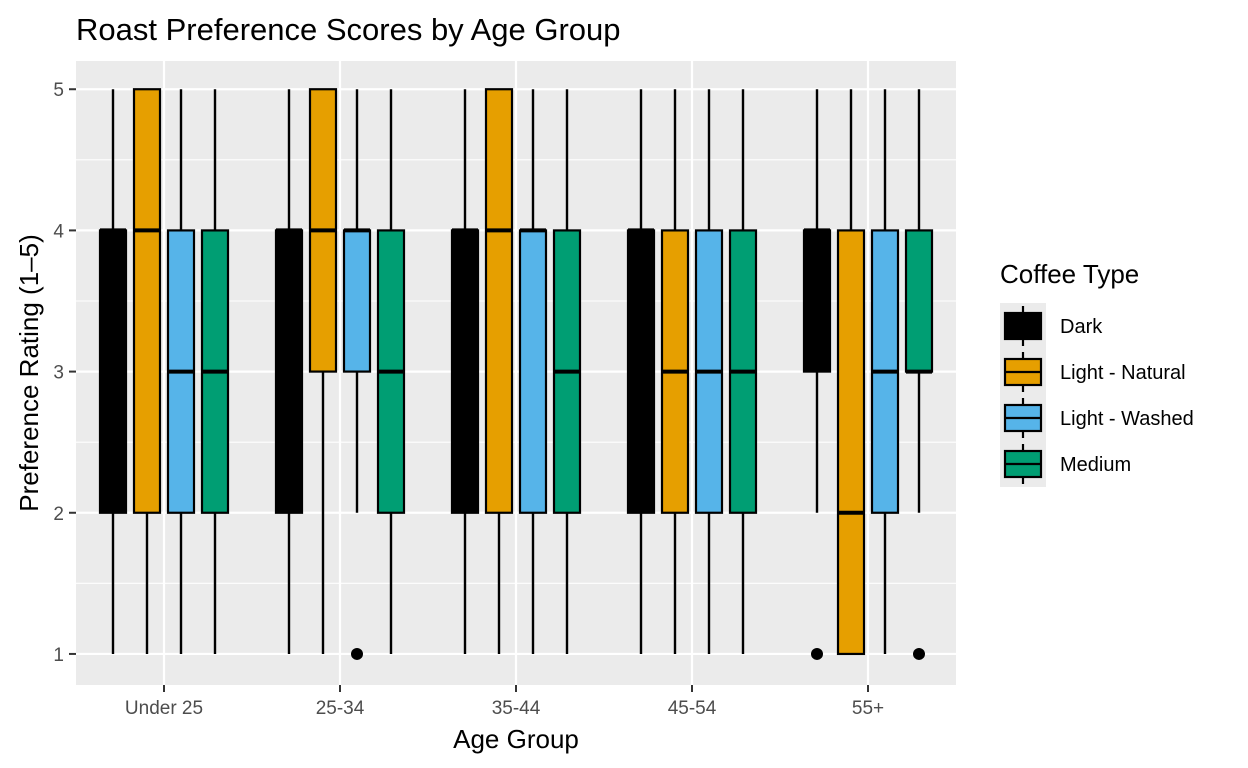  What do you see at coordinates (58, 514) in the screenshot?
I see `y-tick-label: 2` at bounding box center [58, 514].